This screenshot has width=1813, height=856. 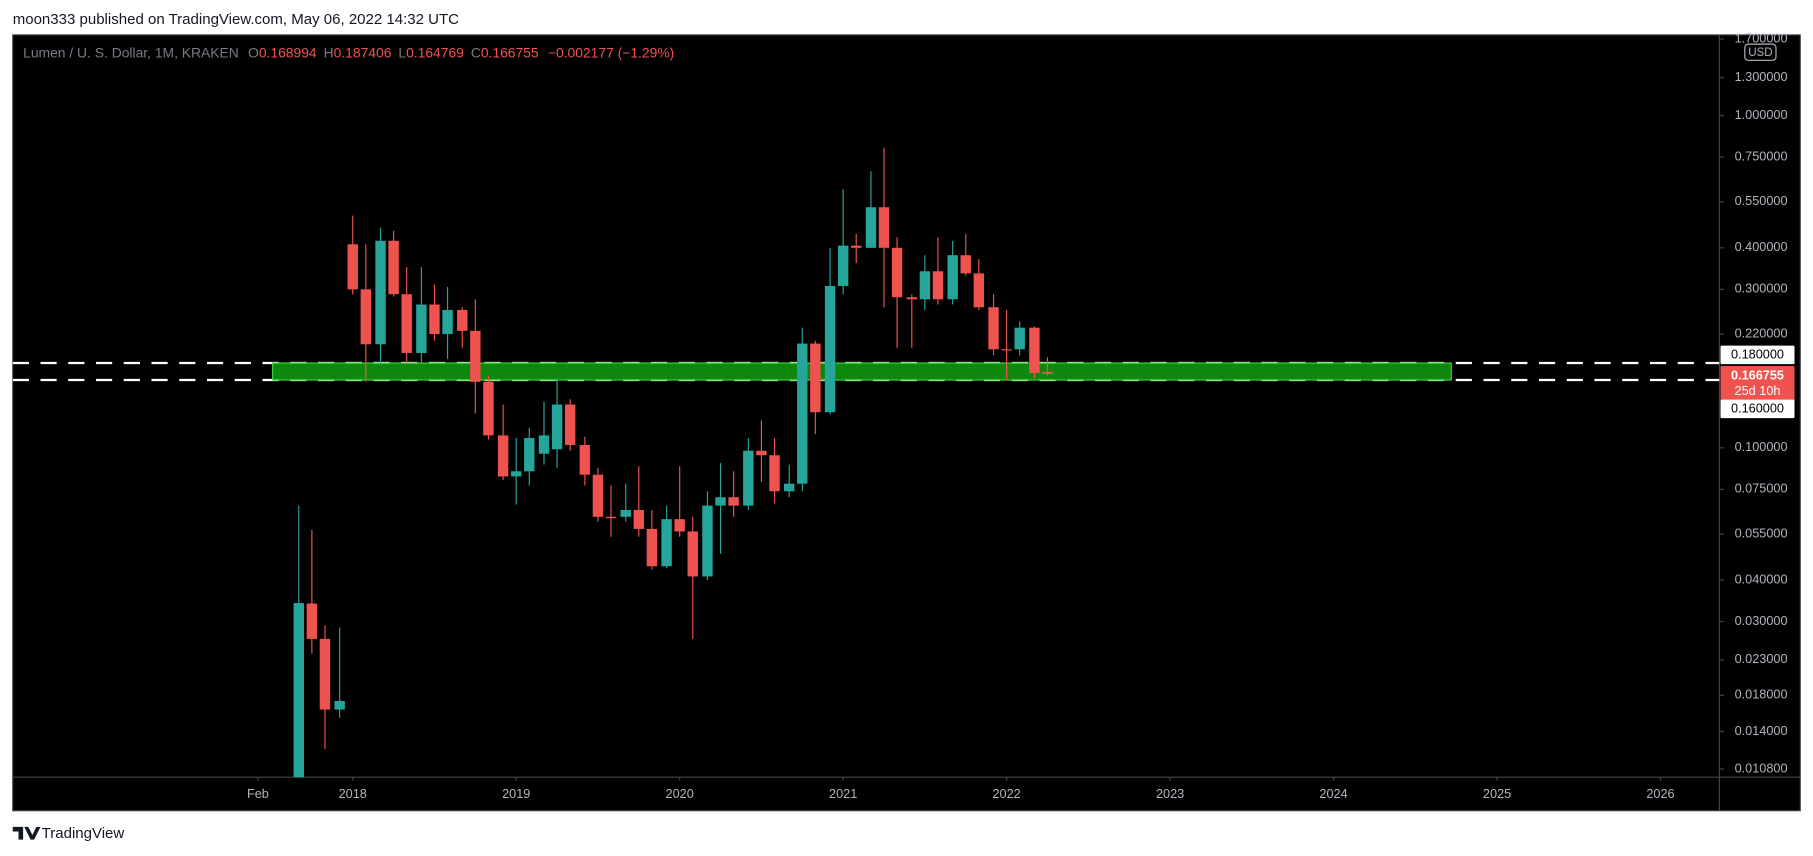 I want to click on x-tick-label: 2023, so click(x=1170, y=793).